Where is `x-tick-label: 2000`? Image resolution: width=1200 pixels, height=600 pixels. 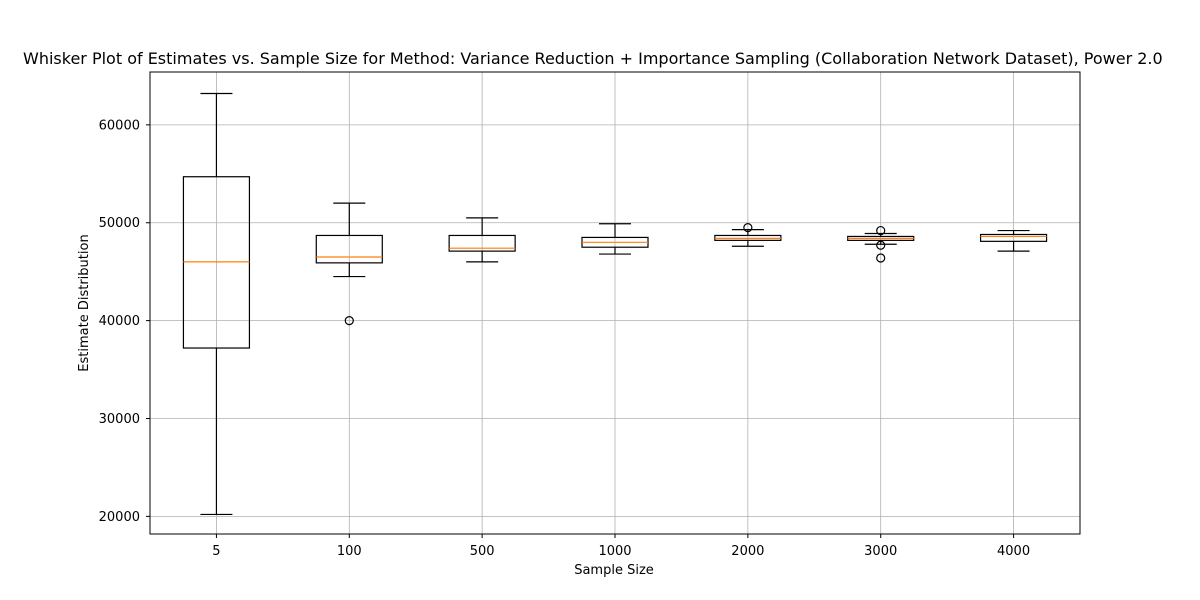 x-tick-label: 2000 is located at coordinates (747, 551).